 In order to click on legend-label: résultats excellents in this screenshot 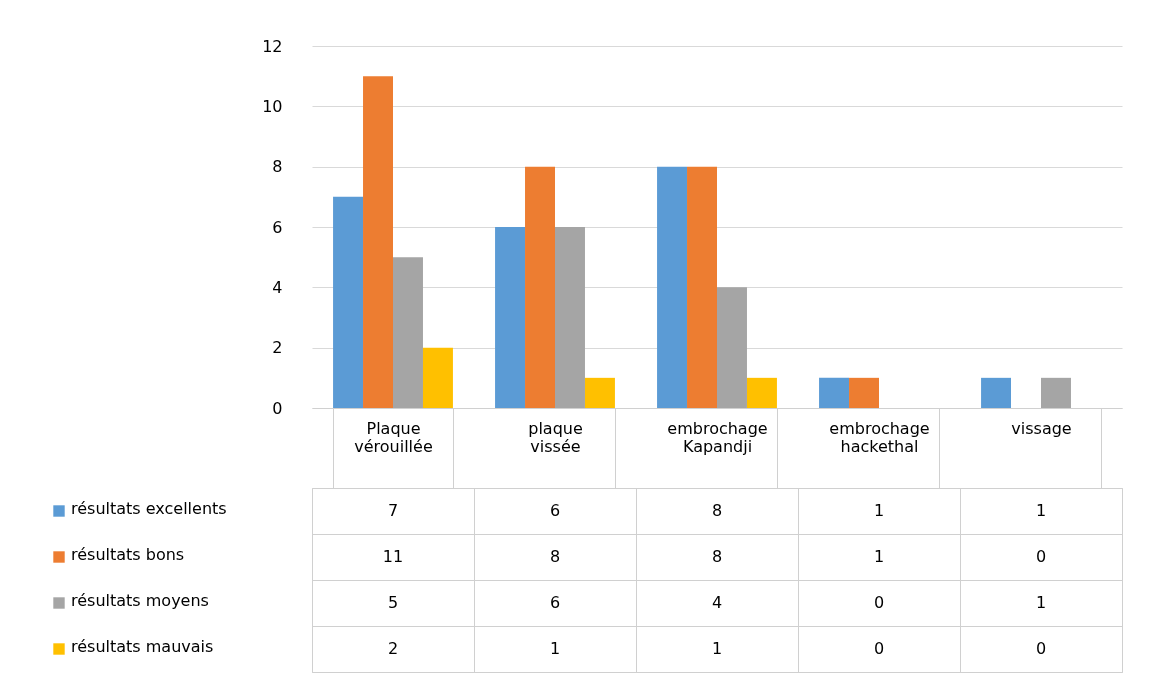, I will do `click(149, 508)`.